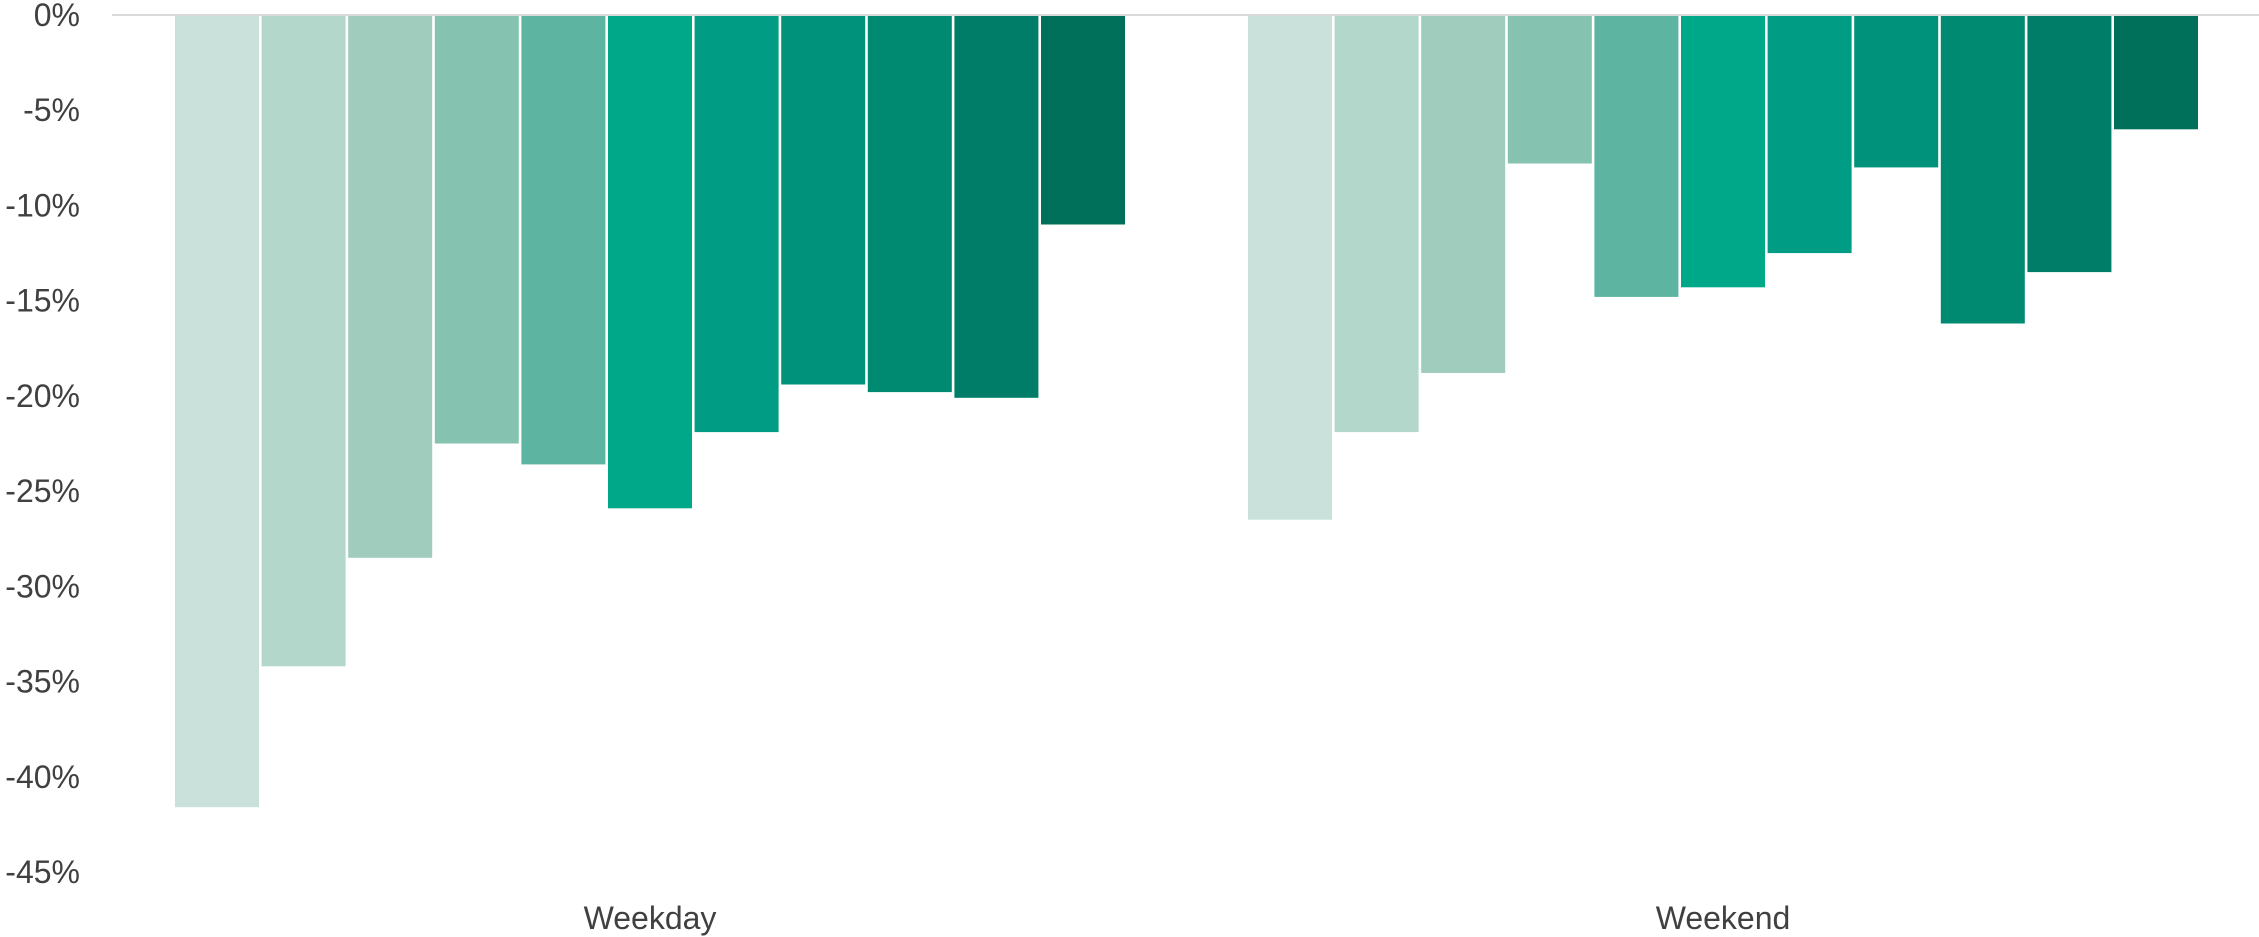  I want to click on y-tick-label: -45%, so click(42, 872).